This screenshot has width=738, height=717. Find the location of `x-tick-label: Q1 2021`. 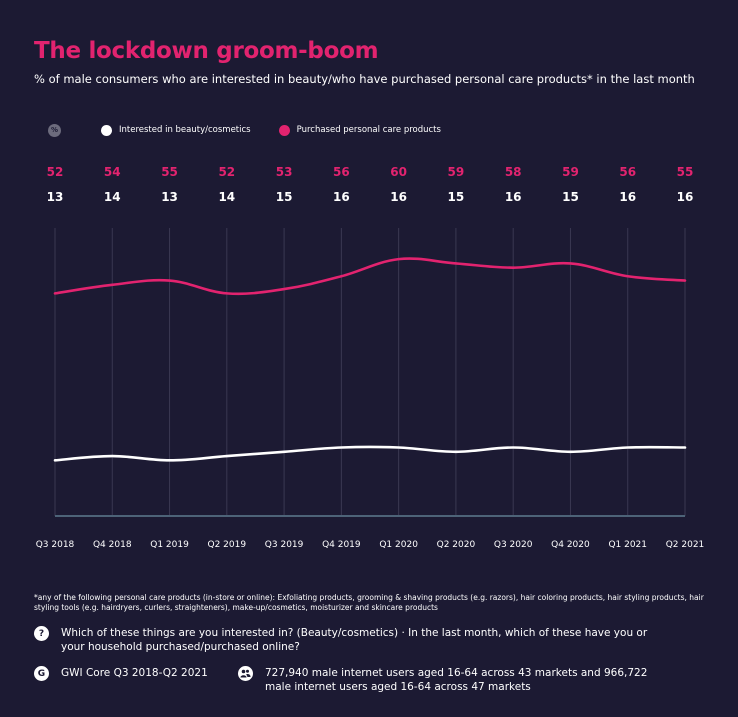

x-tick-label: Q1 2021 is located at coordinates (627, 545).